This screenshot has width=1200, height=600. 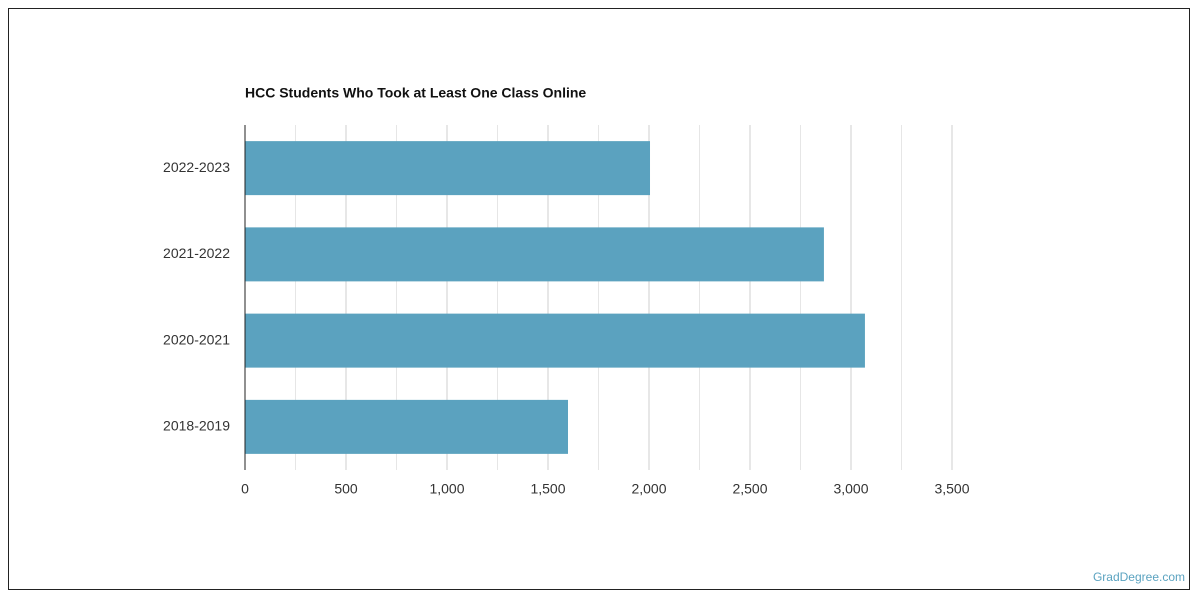 I want to click on y-tick-label: 2020-2021, so click(x=196, y=339).